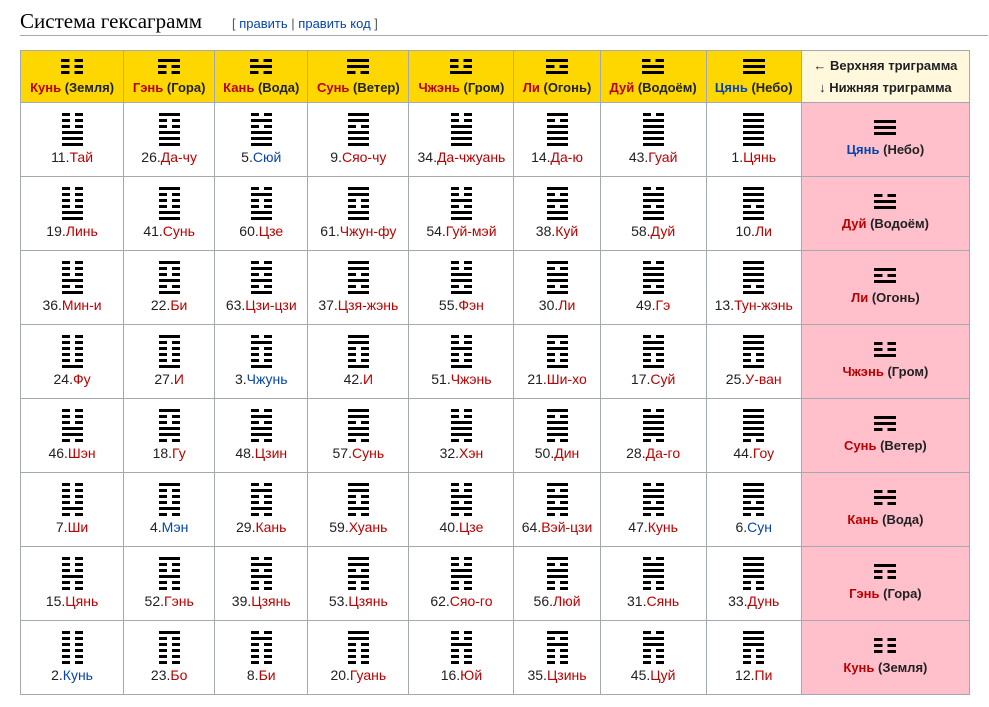 This screenshot has height=707, width=989. What do you see at coordinates (81, 378) in the screenshot?
I see `hexagram-name-link: Фу` at bounding box center [81, 378].